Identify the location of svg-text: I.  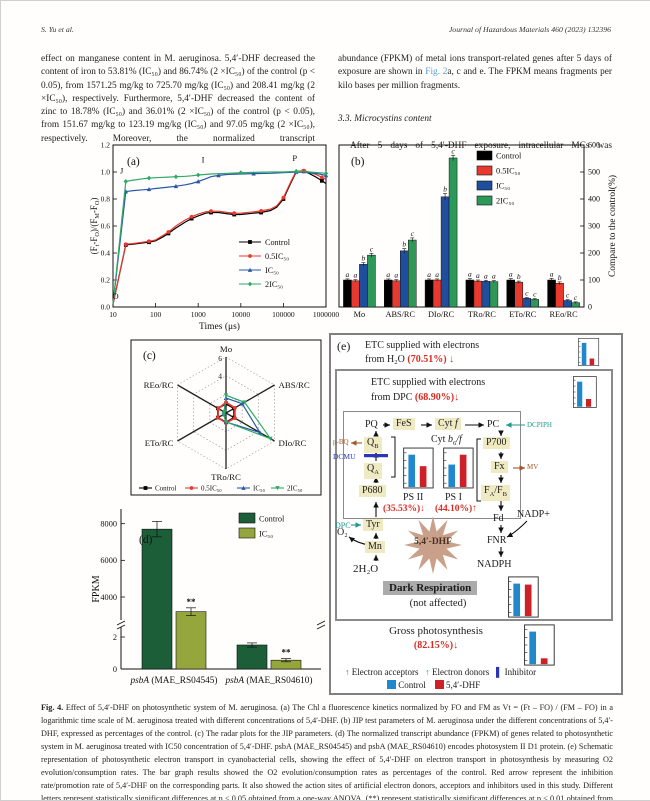
(203, 160).